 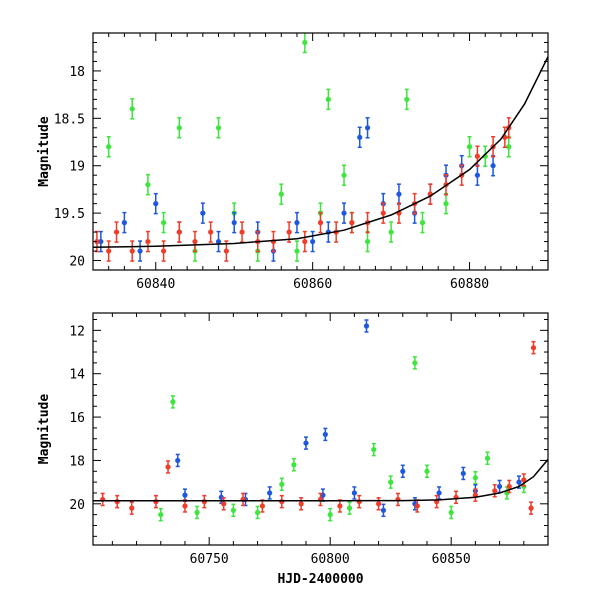 What do you see at coordinates (77, 167) in the screenshot?
I see `y-tick-label: 19` at bounding box center [77, 167].